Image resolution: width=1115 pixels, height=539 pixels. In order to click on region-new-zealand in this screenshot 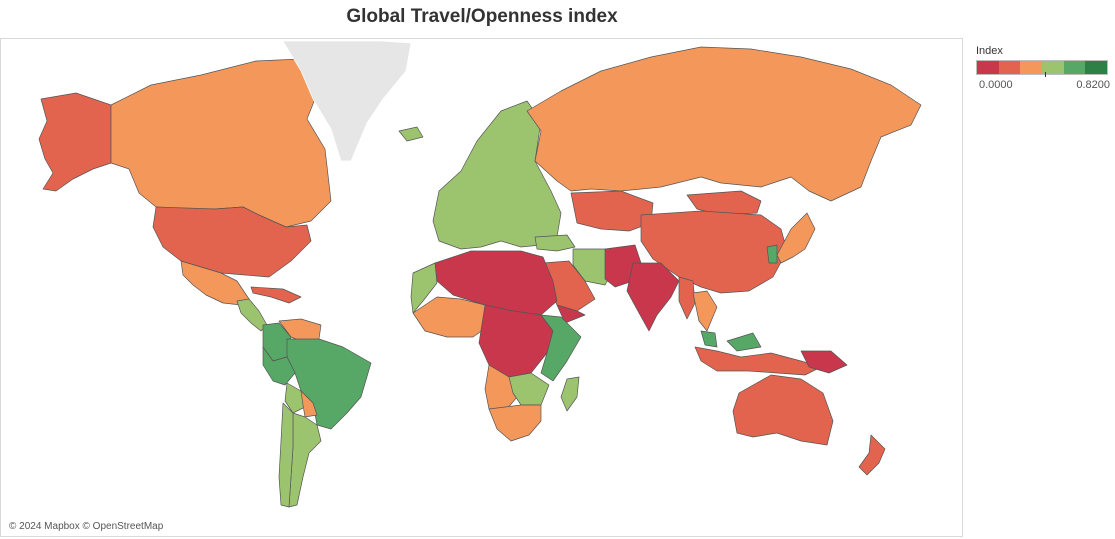, I will do `click(872, 455)`.